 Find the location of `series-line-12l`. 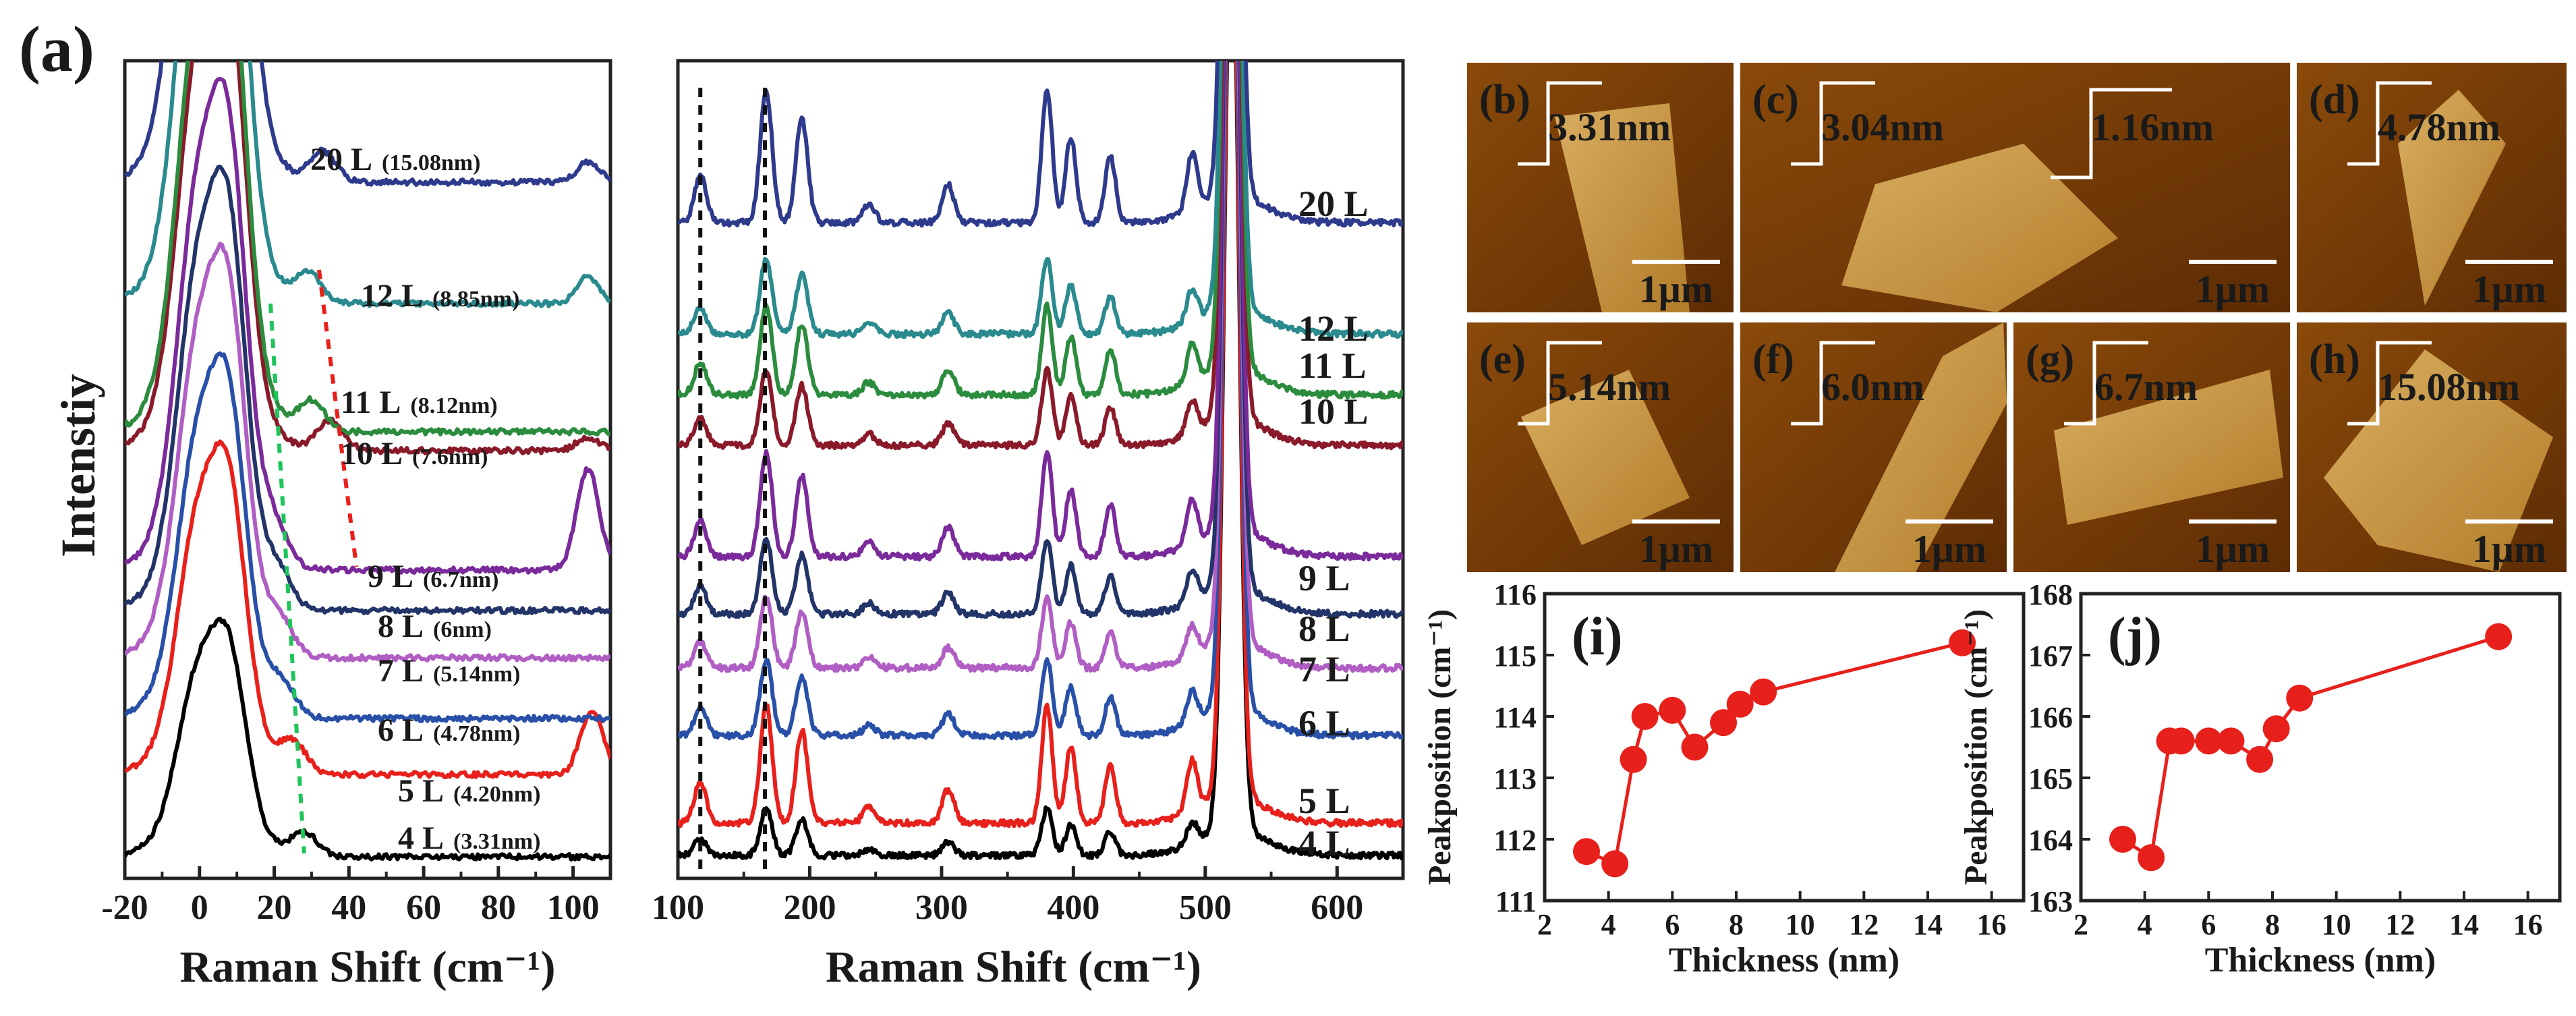

series-line-12l is located at coordinates (367, 184).